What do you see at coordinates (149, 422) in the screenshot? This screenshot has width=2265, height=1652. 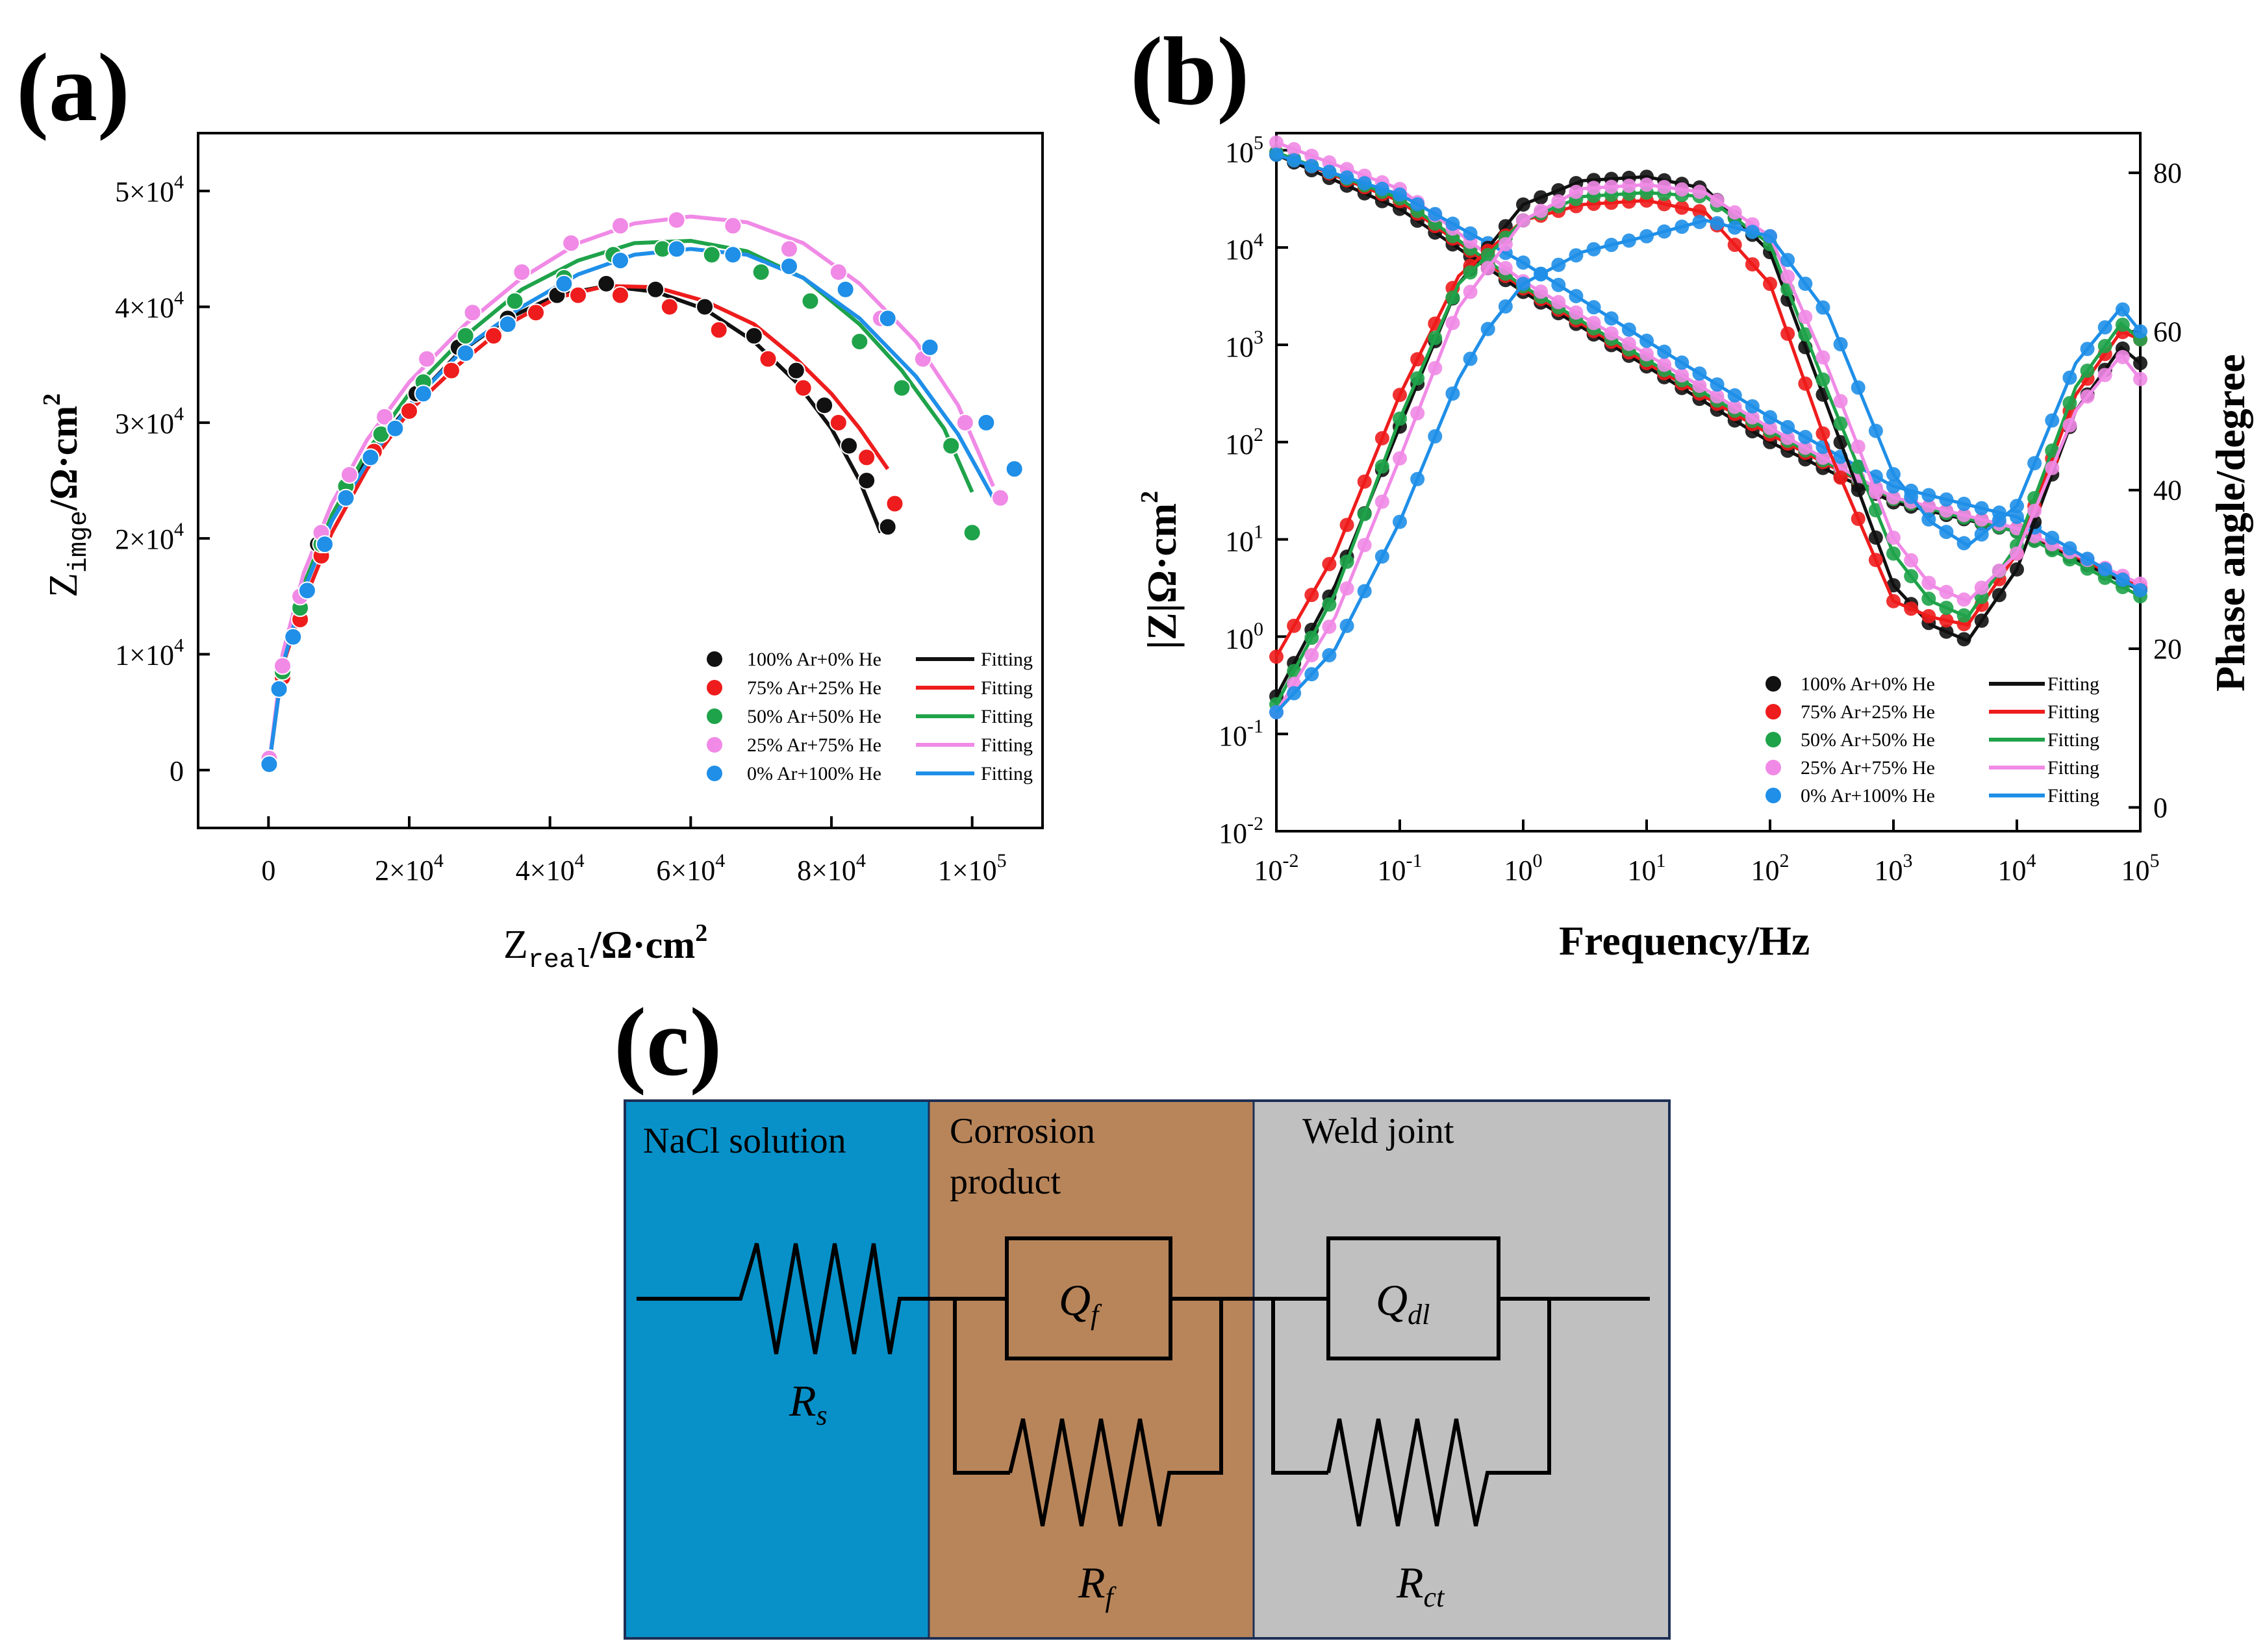 I see `y-tick-label: 3×10⁴` at bounding box center [149, 422].